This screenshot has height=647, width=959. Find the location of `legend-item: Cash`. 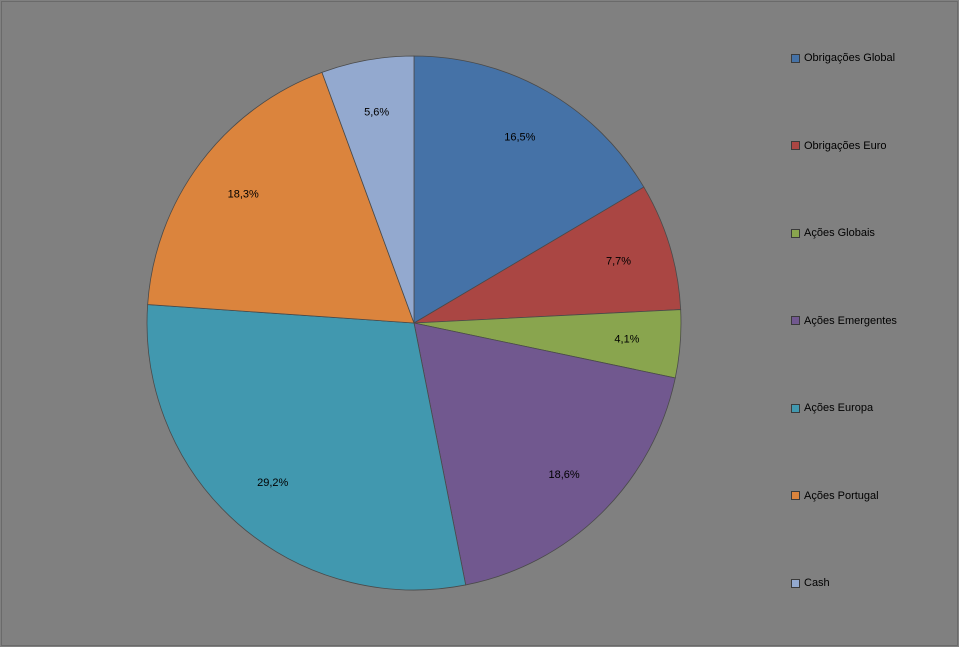

legend-item: Cash is located at coordinates (810, 583).